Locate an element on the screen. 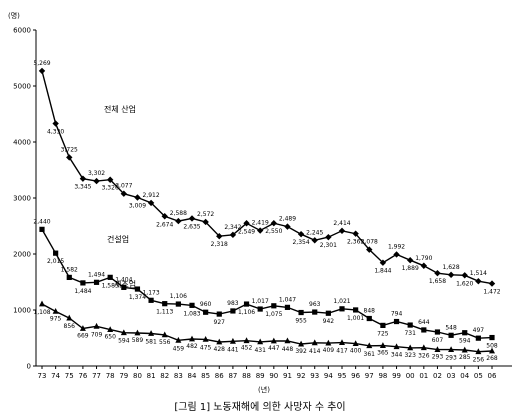 This screenshot has height=418, width=521. x-tick-label: 74 is located at coordinates (55, 376).